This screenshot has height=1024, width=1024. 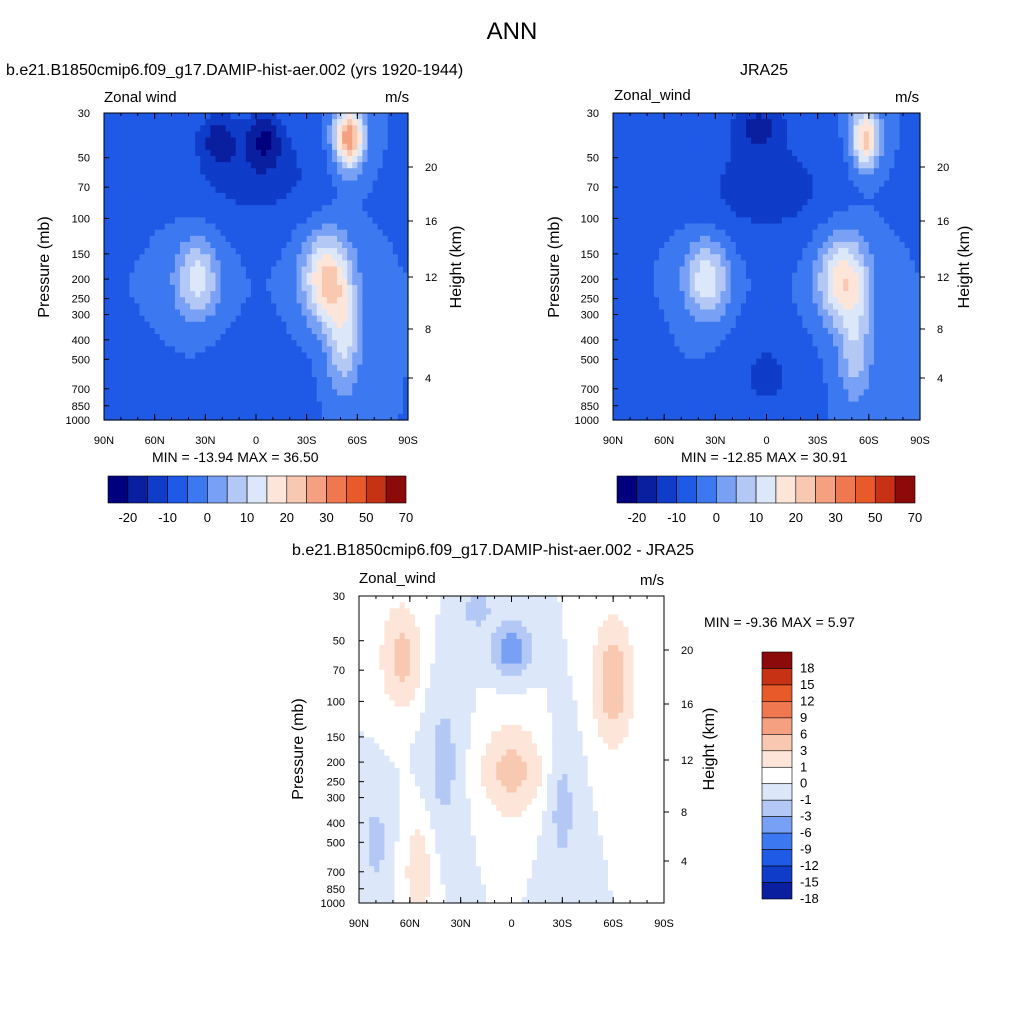 What do you see at coordinates (81, 360) in the screenshot?
I see `y-tick-label: 500` at bounding box center [81, 360].